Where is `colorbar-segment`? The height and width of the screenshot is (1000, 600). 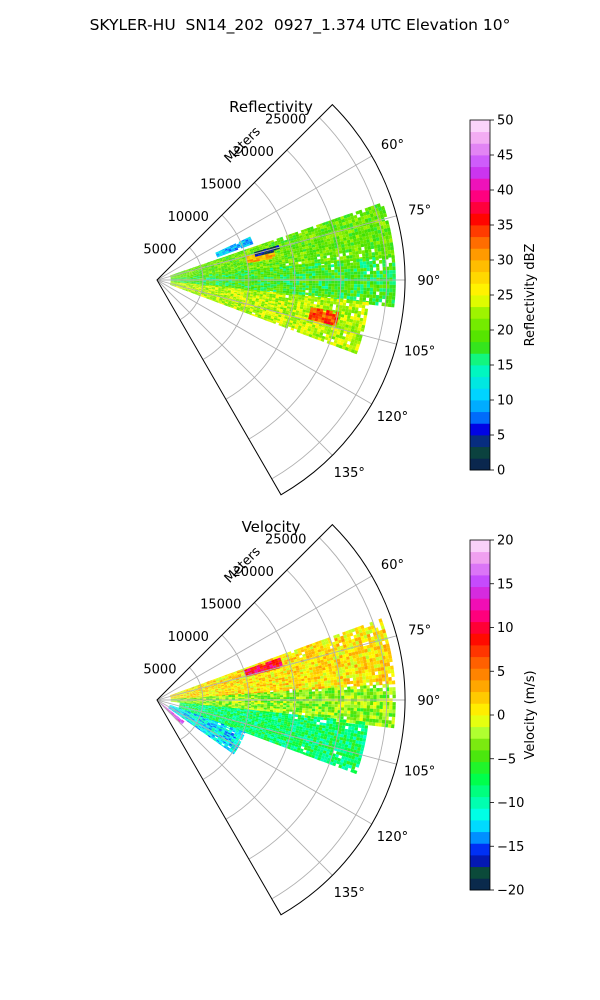 colorbar-segment is located at coordinates (480, 219).